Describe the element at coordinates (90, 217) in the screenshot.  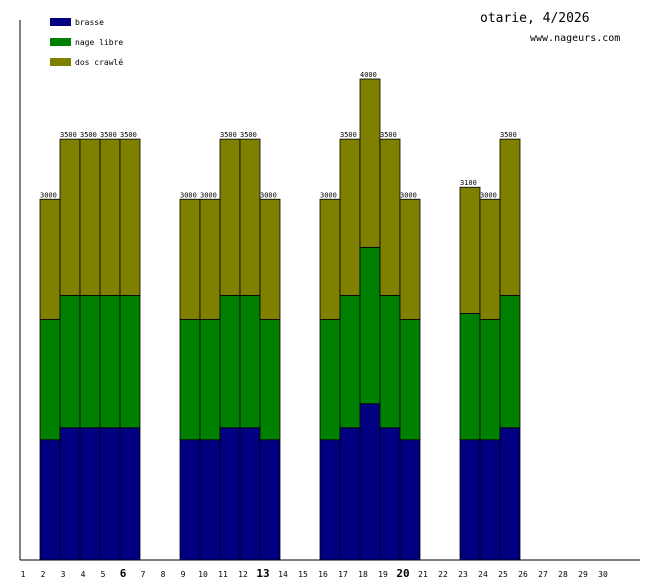
I see `bar-segment-dos-crawlé-day-4` at that location.